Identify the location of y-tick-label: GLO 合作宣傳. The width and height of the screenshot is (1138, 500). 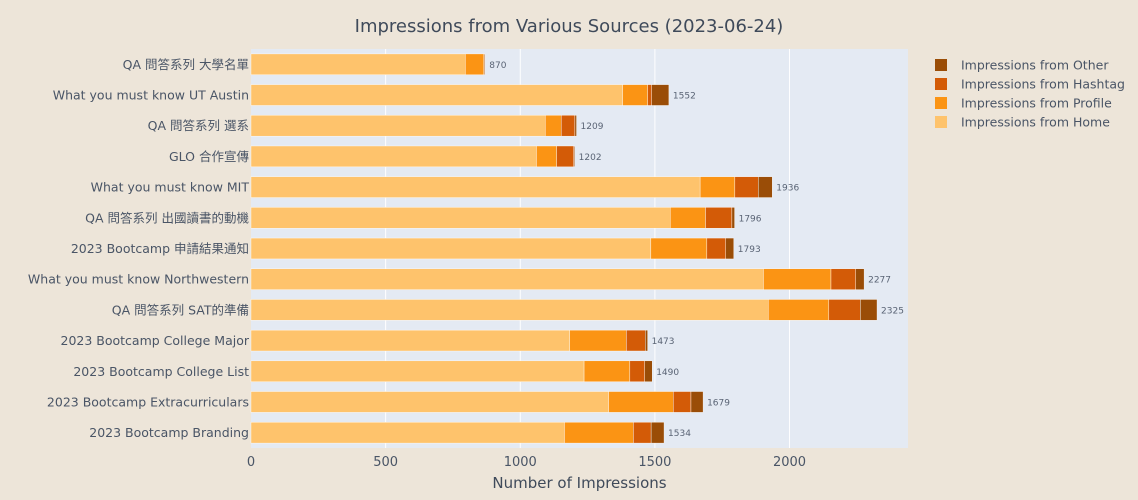
(209, 156).